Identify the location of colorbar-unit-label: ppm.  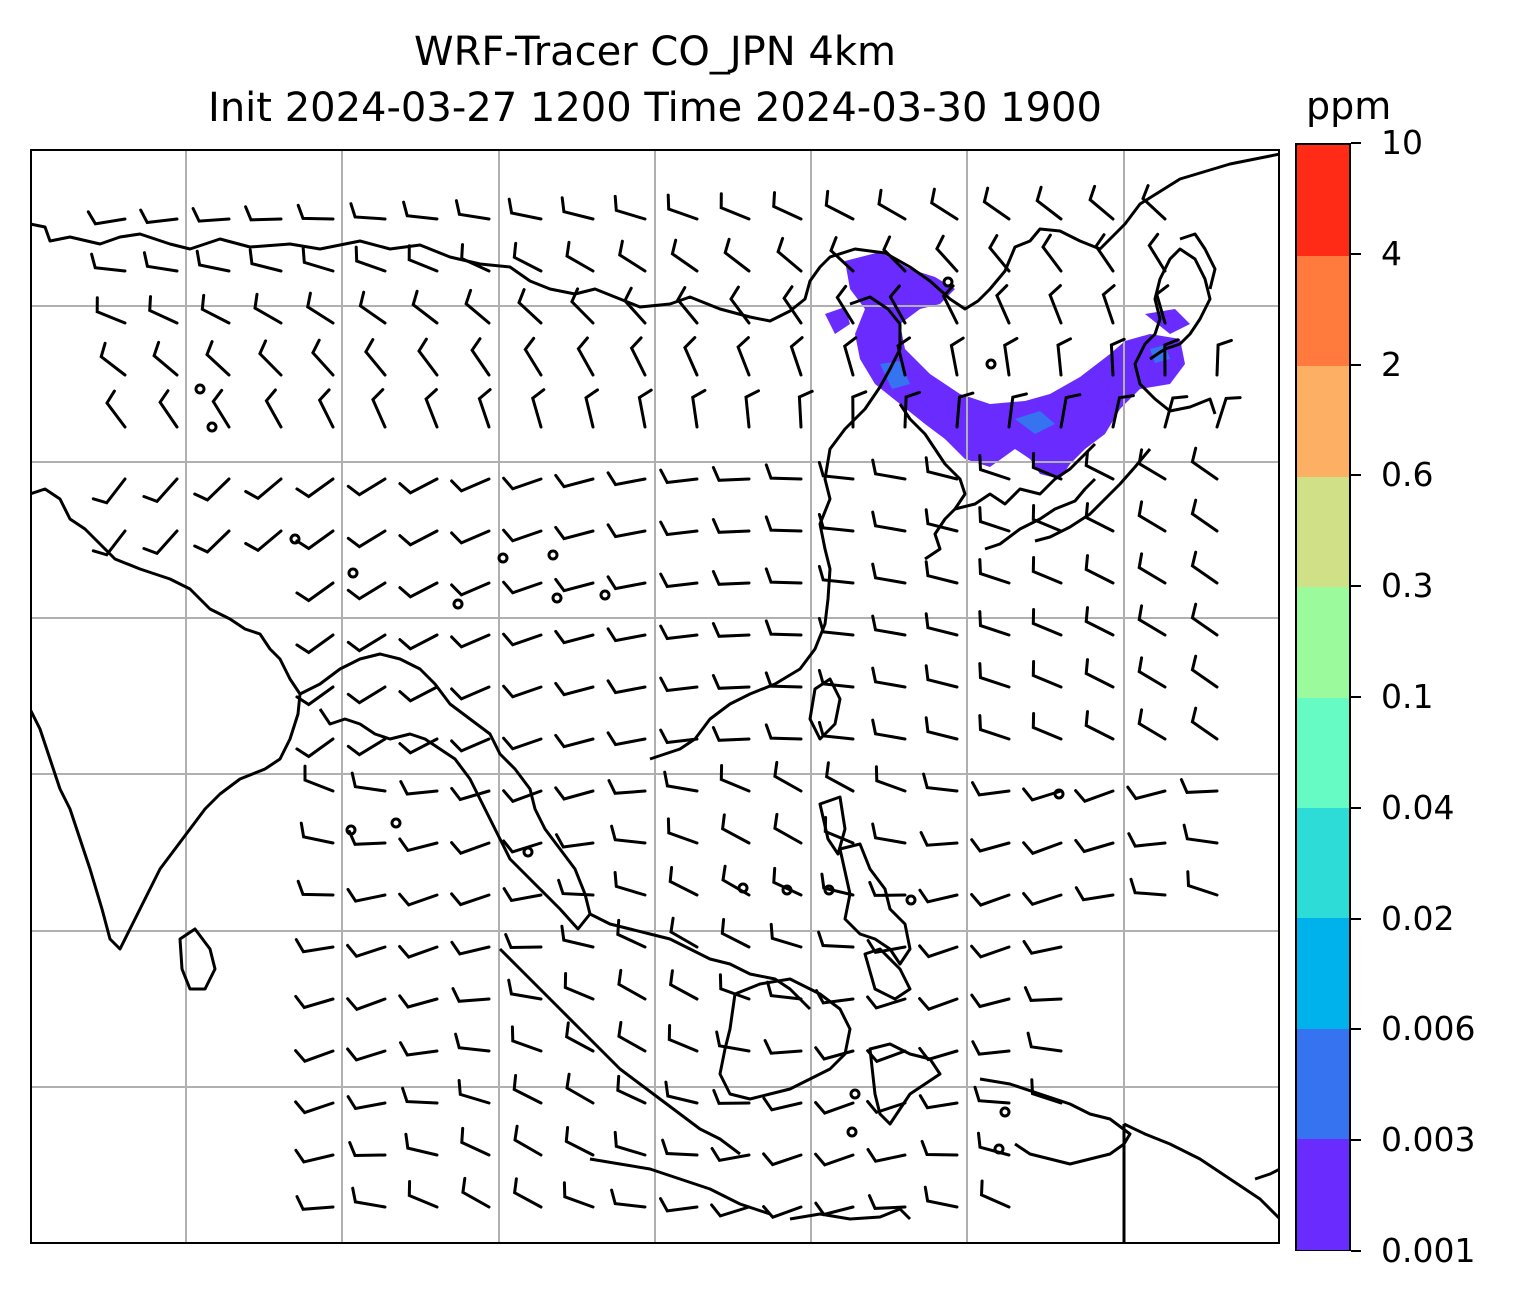
(1349, 106).